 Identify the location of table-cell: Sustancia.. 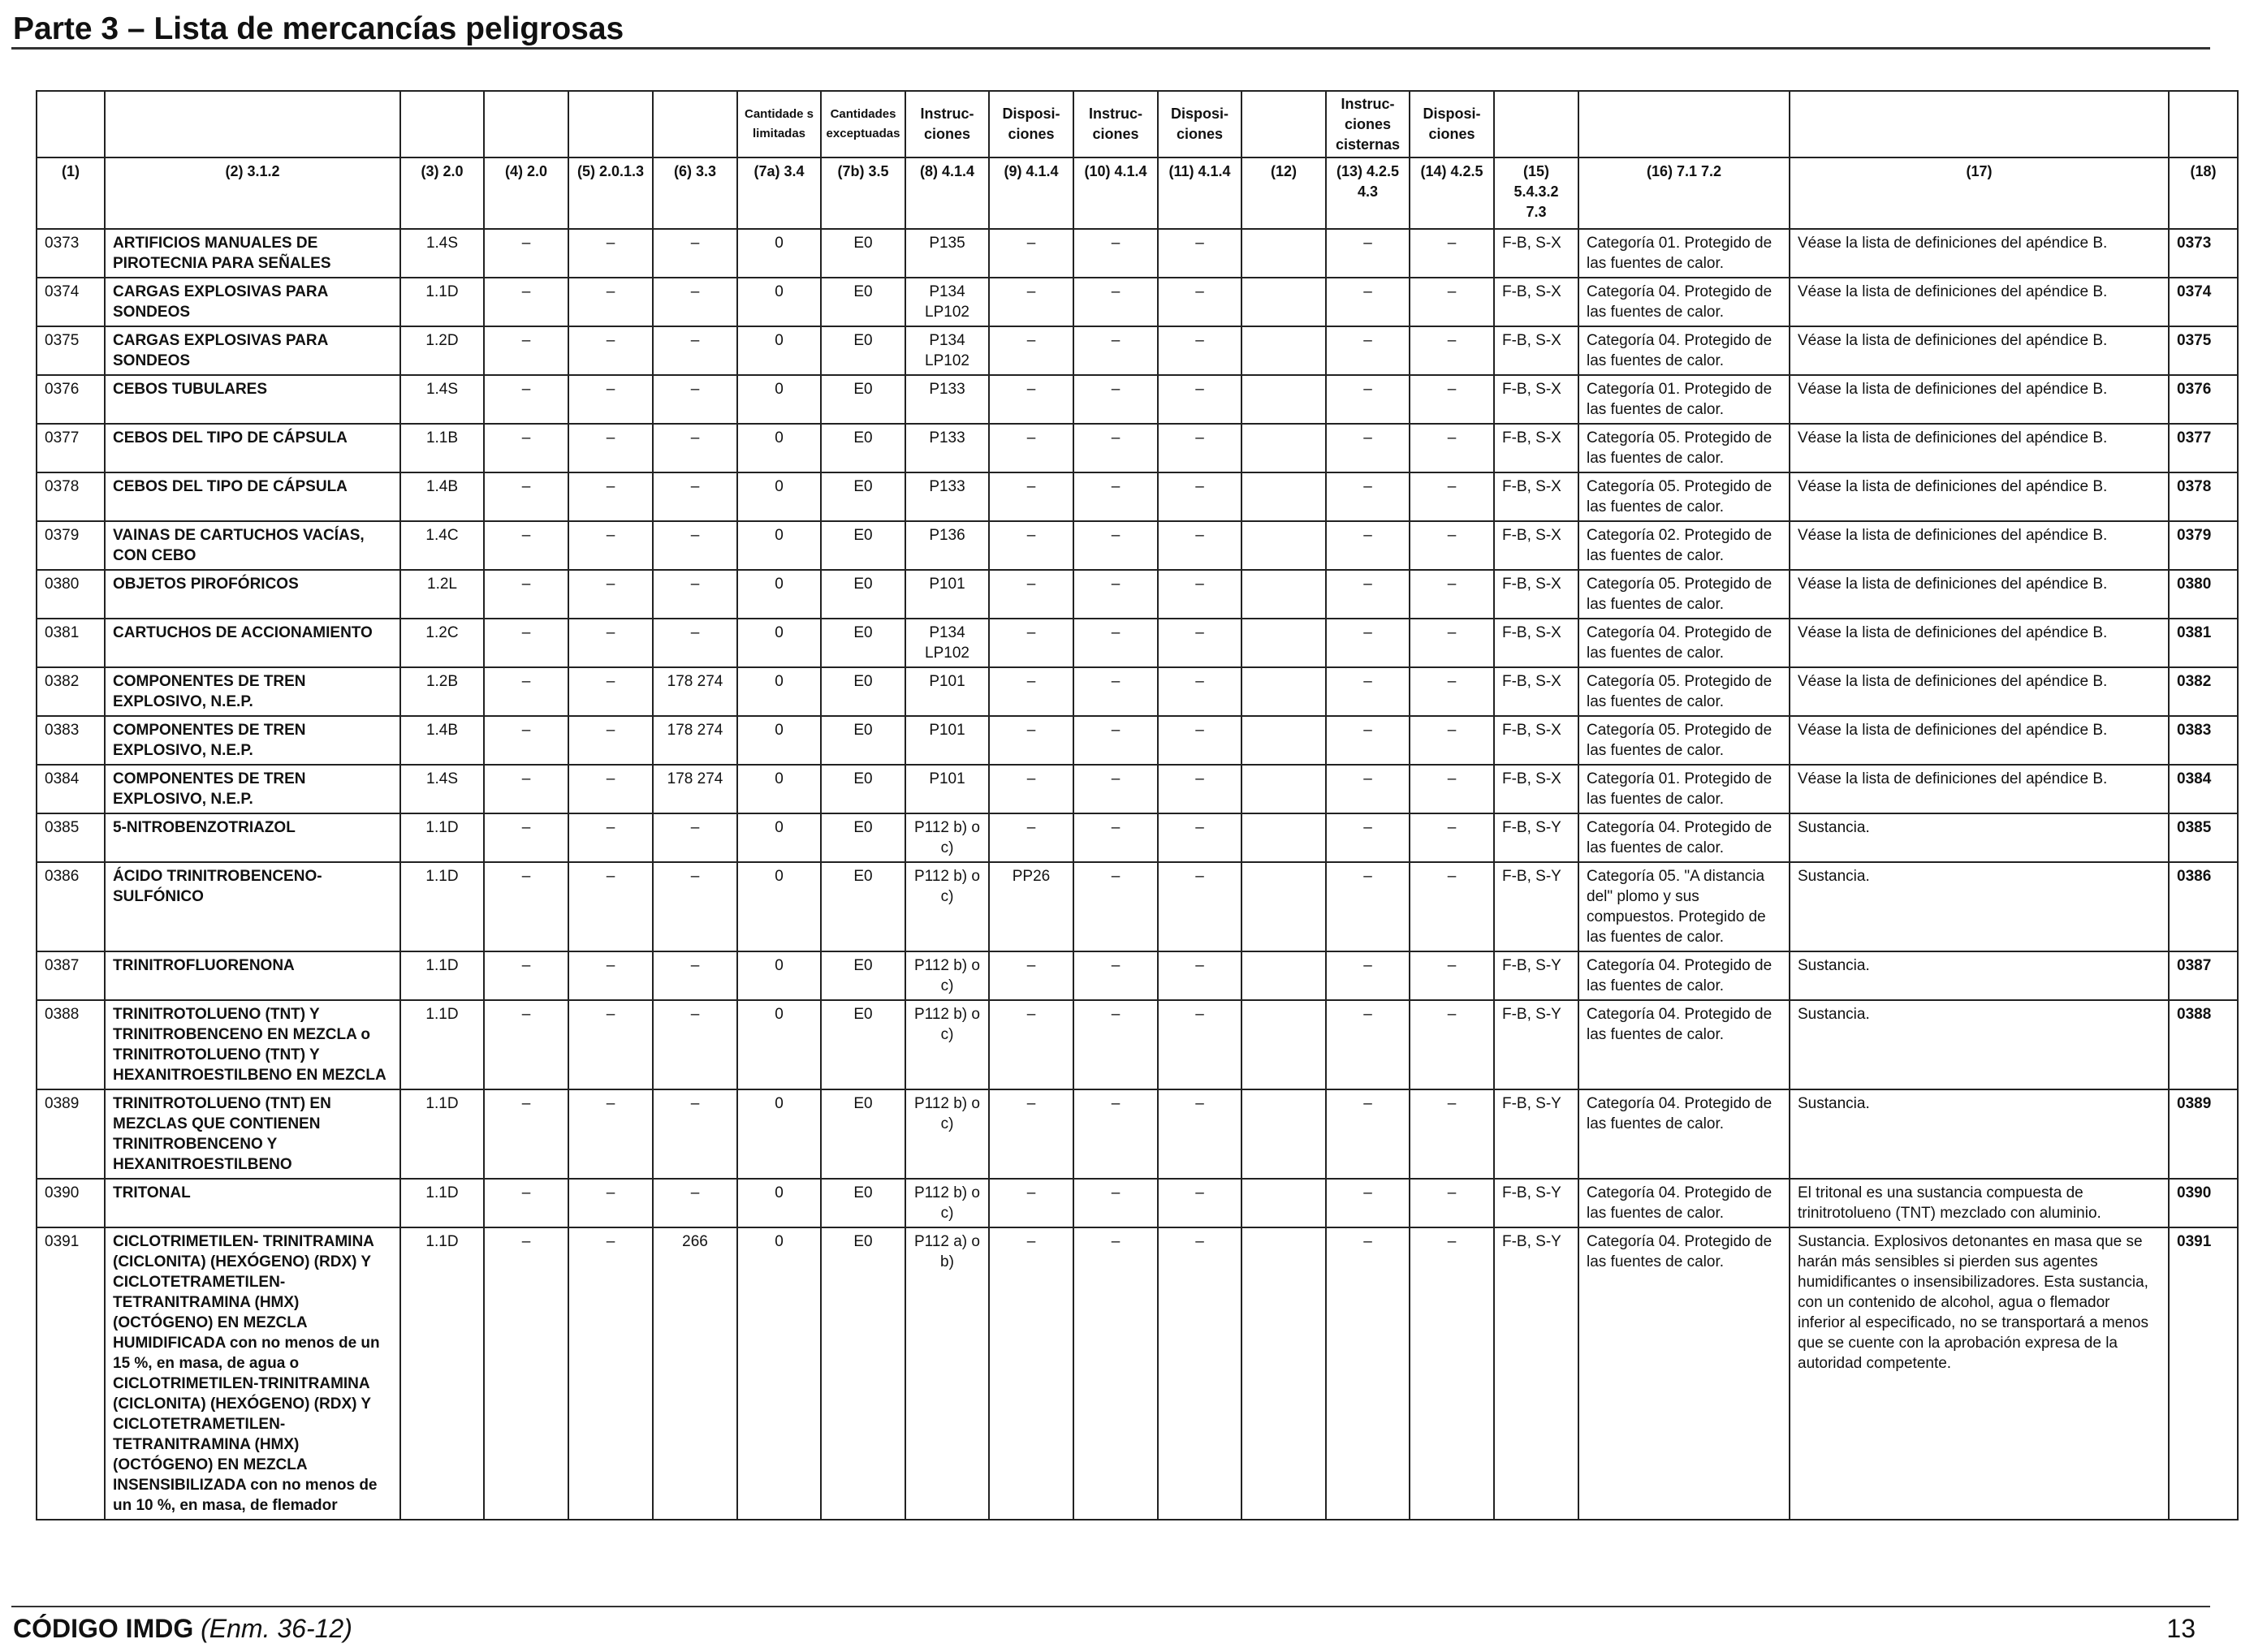
(1979, 906).